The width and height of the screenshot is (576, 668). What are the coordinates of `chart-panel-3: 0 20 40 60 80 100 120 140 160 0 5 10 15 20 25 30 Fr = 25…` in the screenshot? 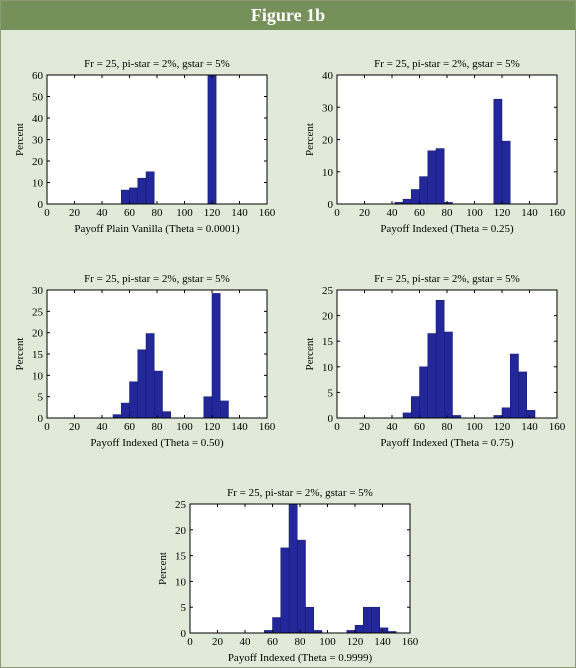 It's located at (145, 361).